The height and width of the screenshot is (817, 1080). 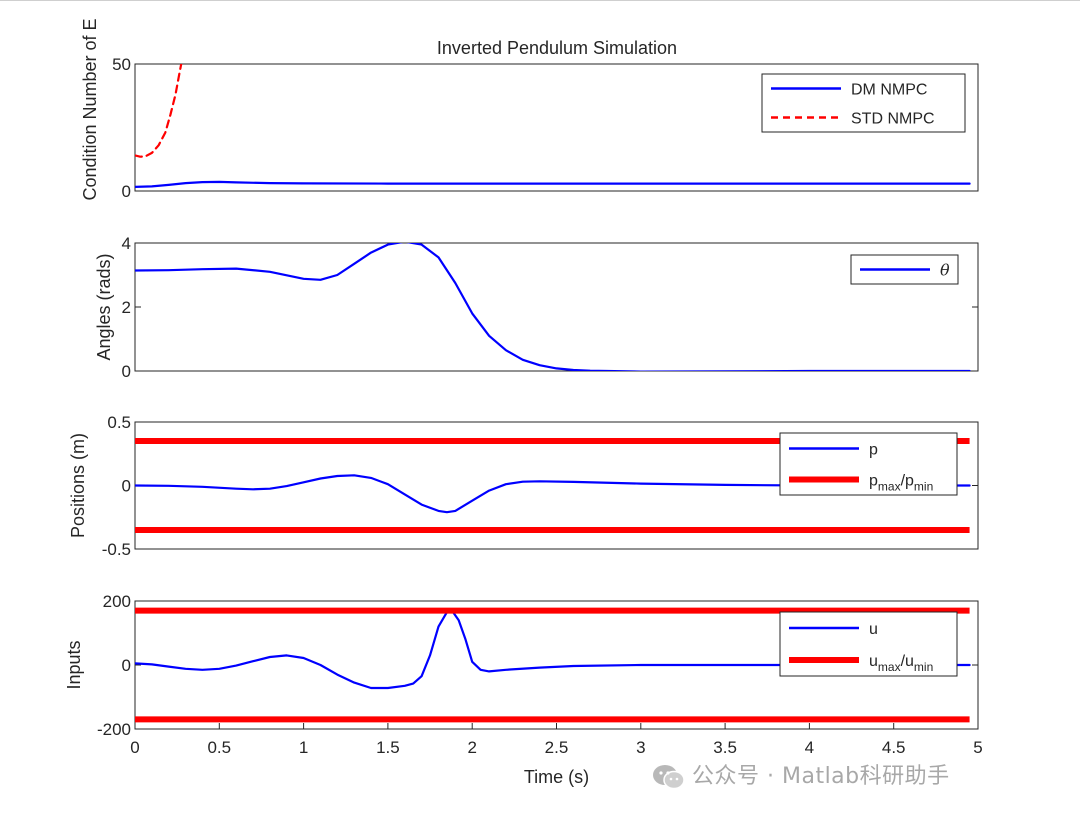 What do you see at coordinates (873, 629) in the screenshot?
I see `legend-label: u` at bounding box center [873, 629].